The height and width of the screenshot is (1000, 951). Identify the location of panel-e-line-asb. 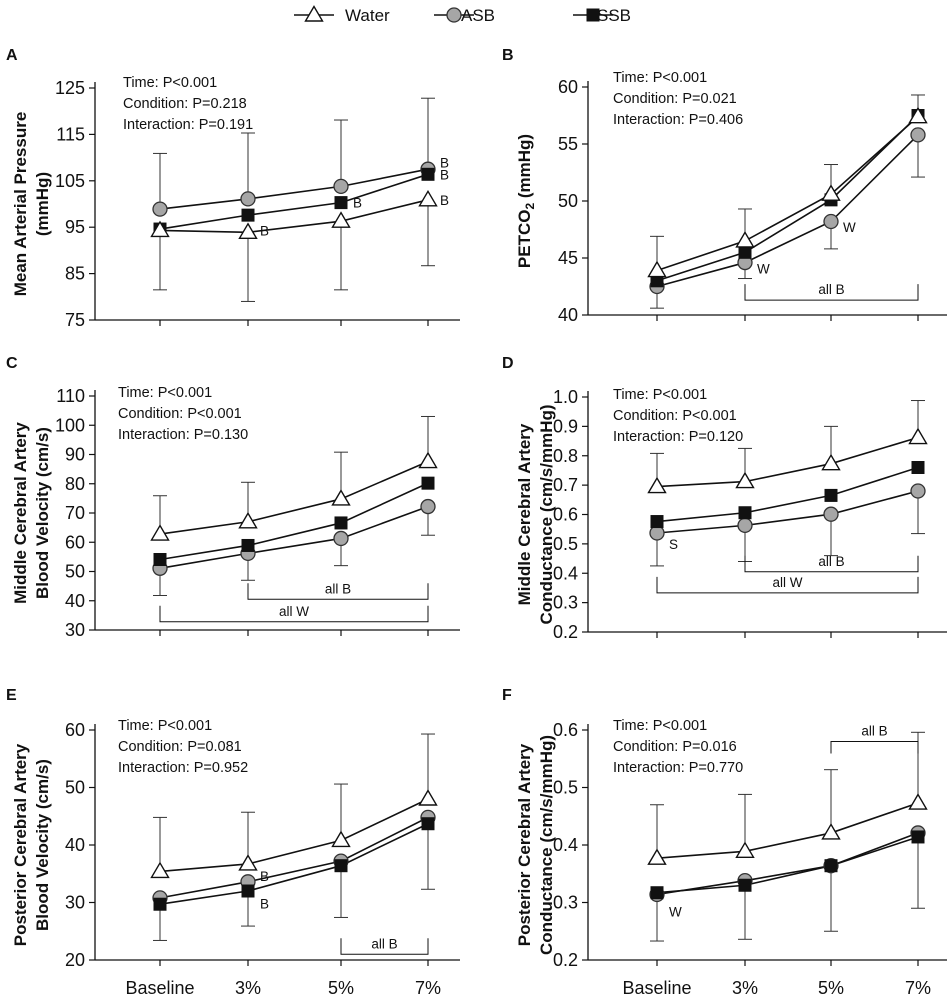
(294, 857).